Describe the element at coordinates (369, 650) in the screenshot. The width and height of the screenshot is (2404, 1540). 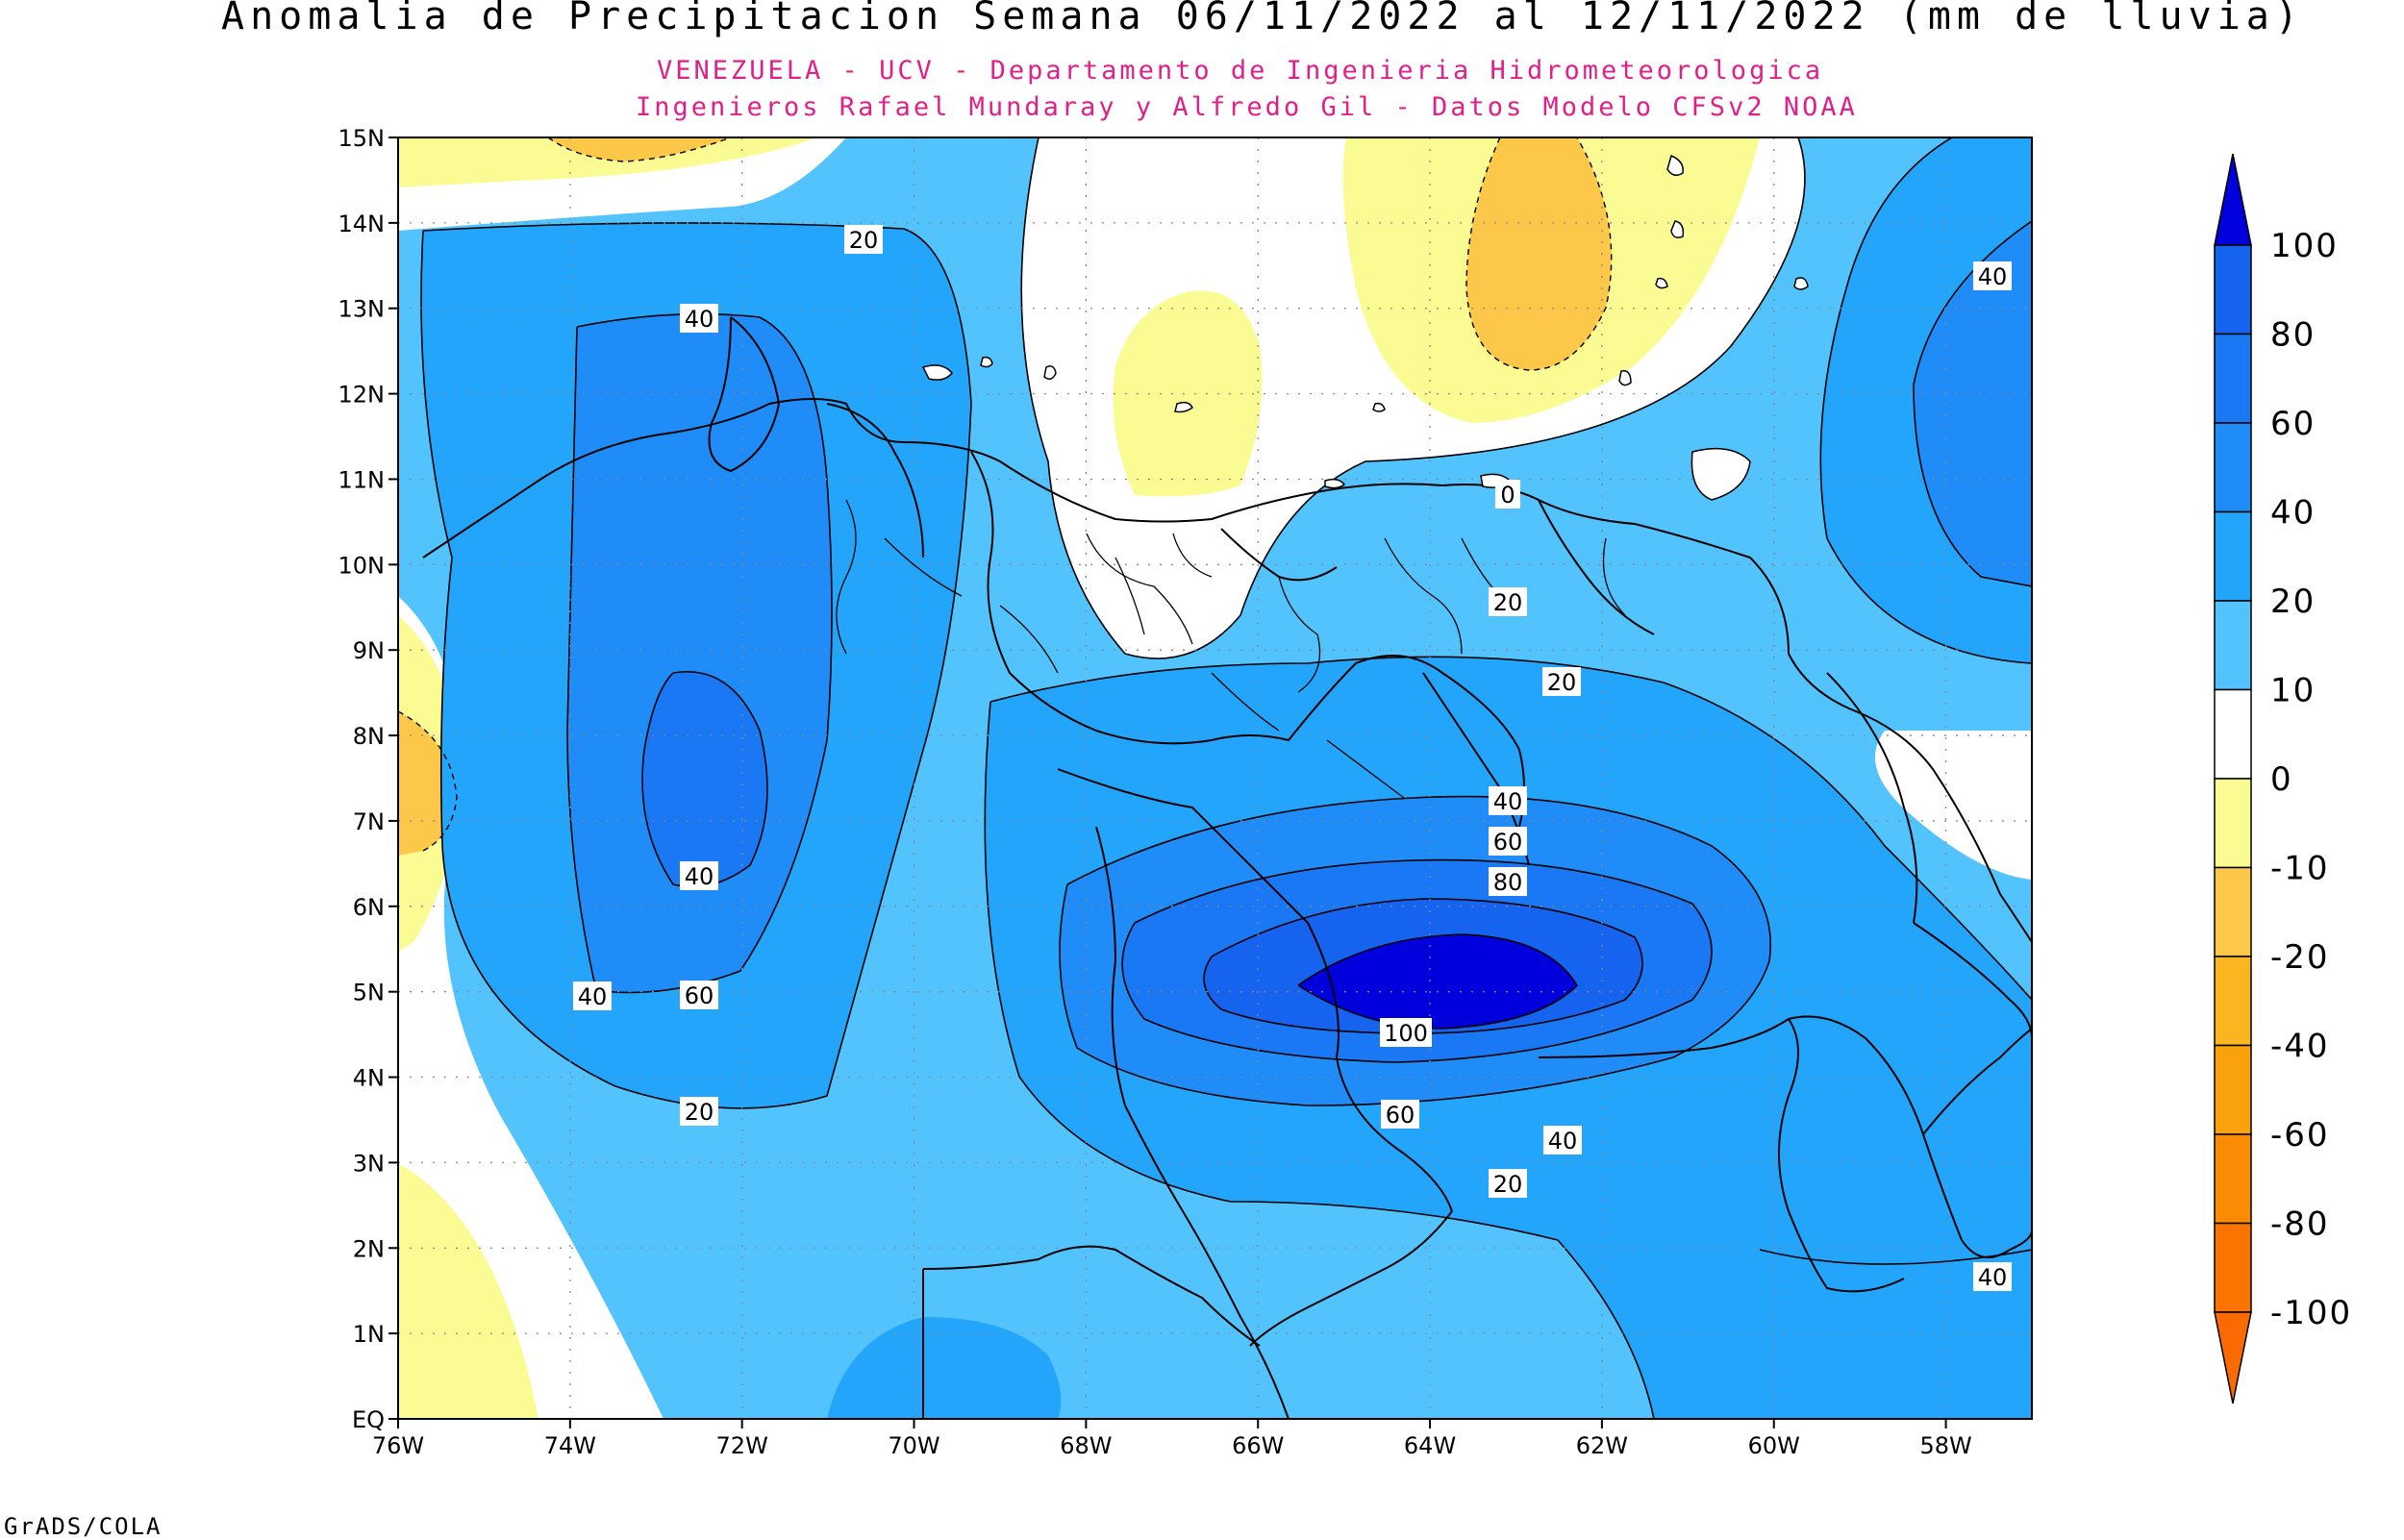
I see `lat-tick-label: 9N` at that location.